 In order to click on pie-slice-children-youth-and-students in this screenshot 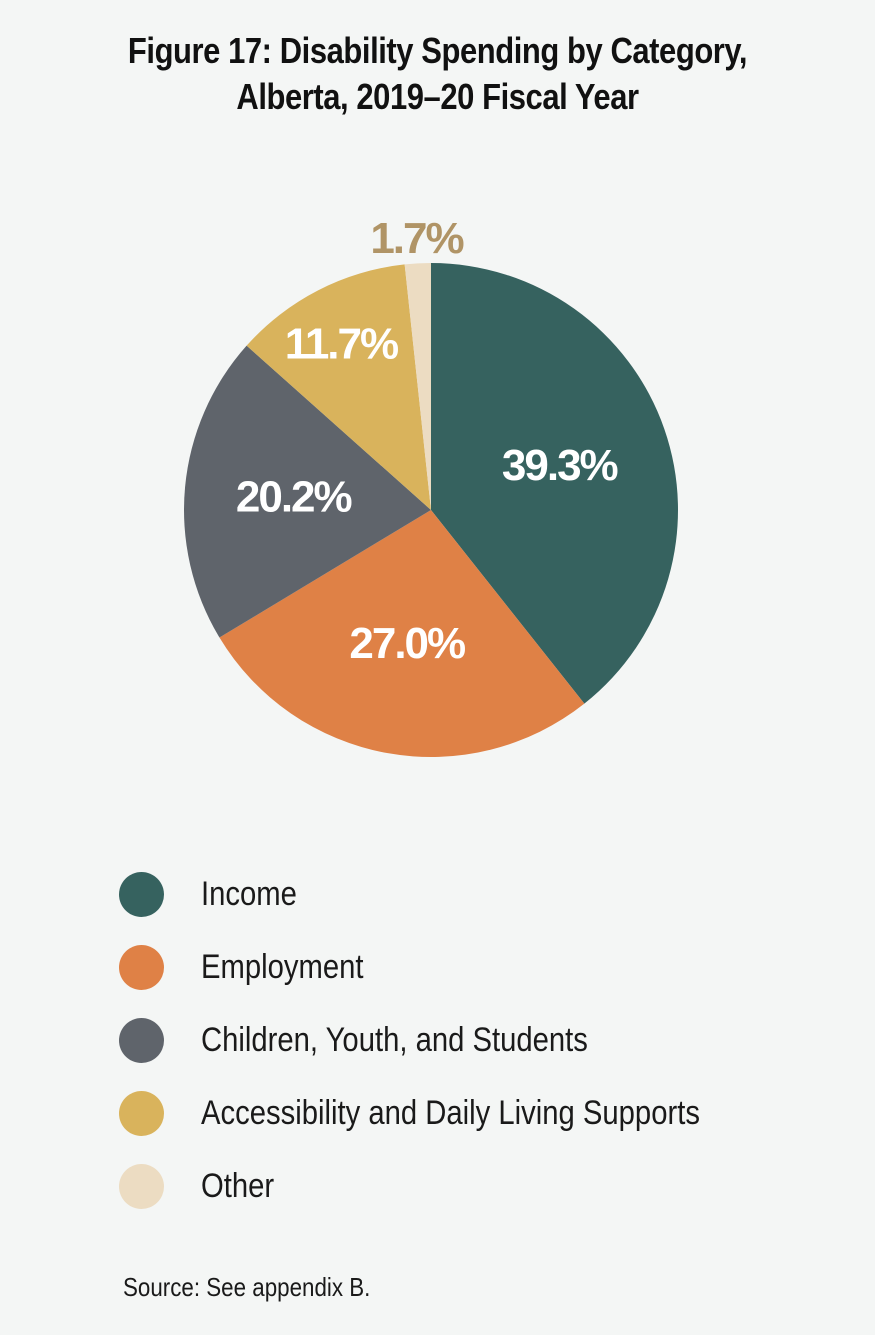, I will do `click(307, 491)`.